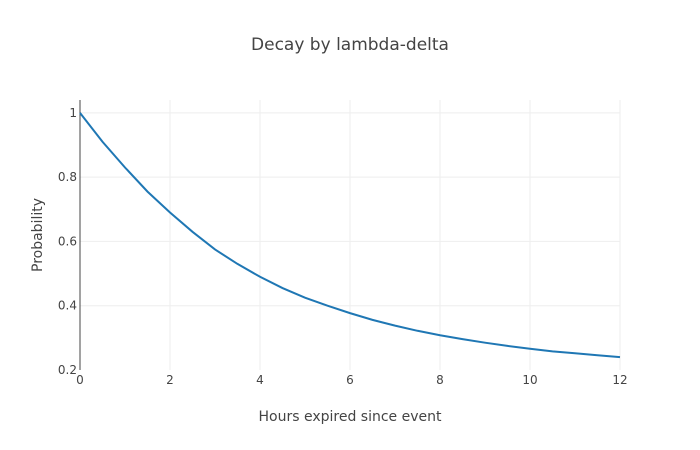 The width and height of the screenshot is (700, 450). I want to click on x-tick-label: 4, so click(260, 380).